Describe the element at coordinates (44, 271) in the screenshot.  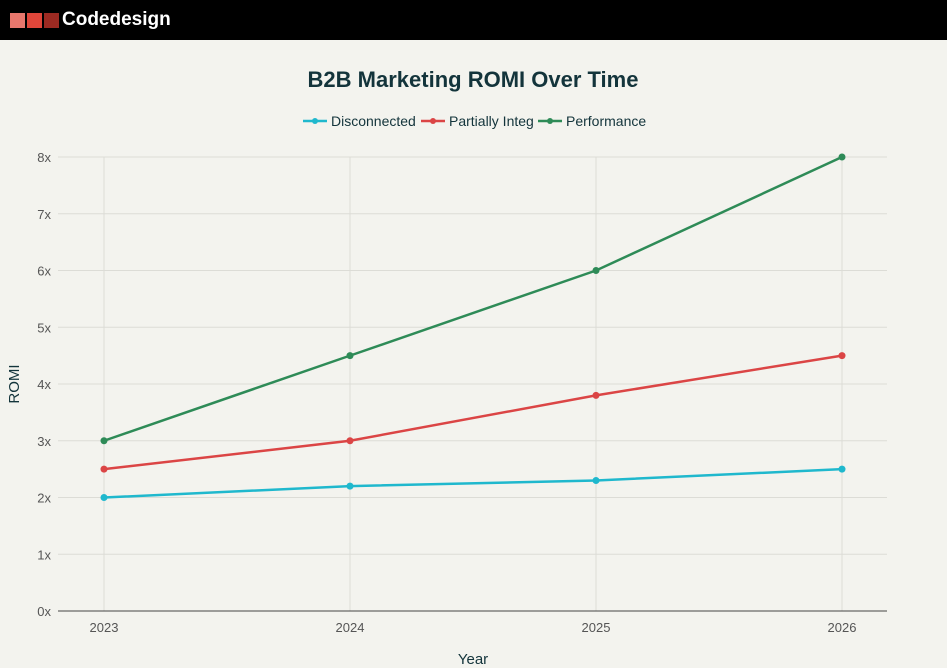
I see `y-tick-label: 6x` at that location.